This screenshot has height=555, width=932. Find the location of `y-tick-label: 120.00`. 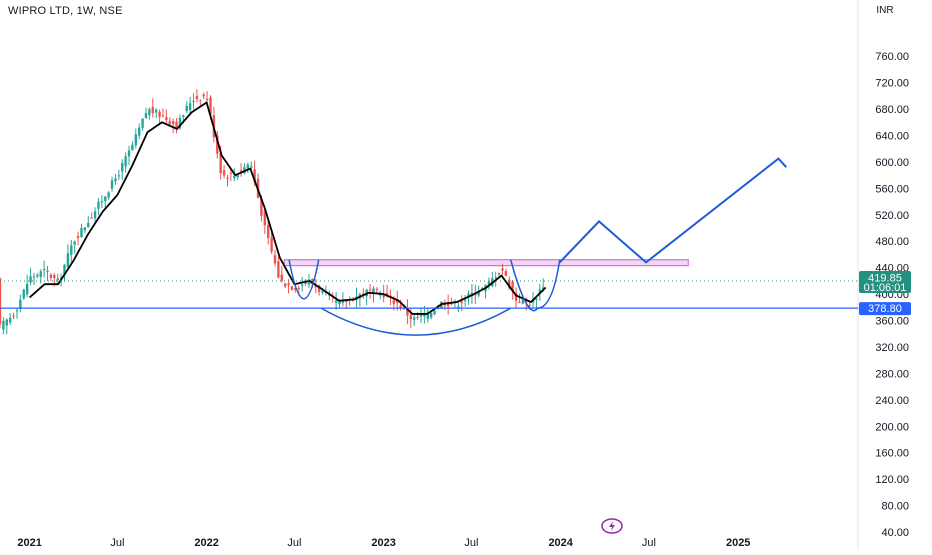

y-tick-label: 120.00 is located at coordinates (892, 480).